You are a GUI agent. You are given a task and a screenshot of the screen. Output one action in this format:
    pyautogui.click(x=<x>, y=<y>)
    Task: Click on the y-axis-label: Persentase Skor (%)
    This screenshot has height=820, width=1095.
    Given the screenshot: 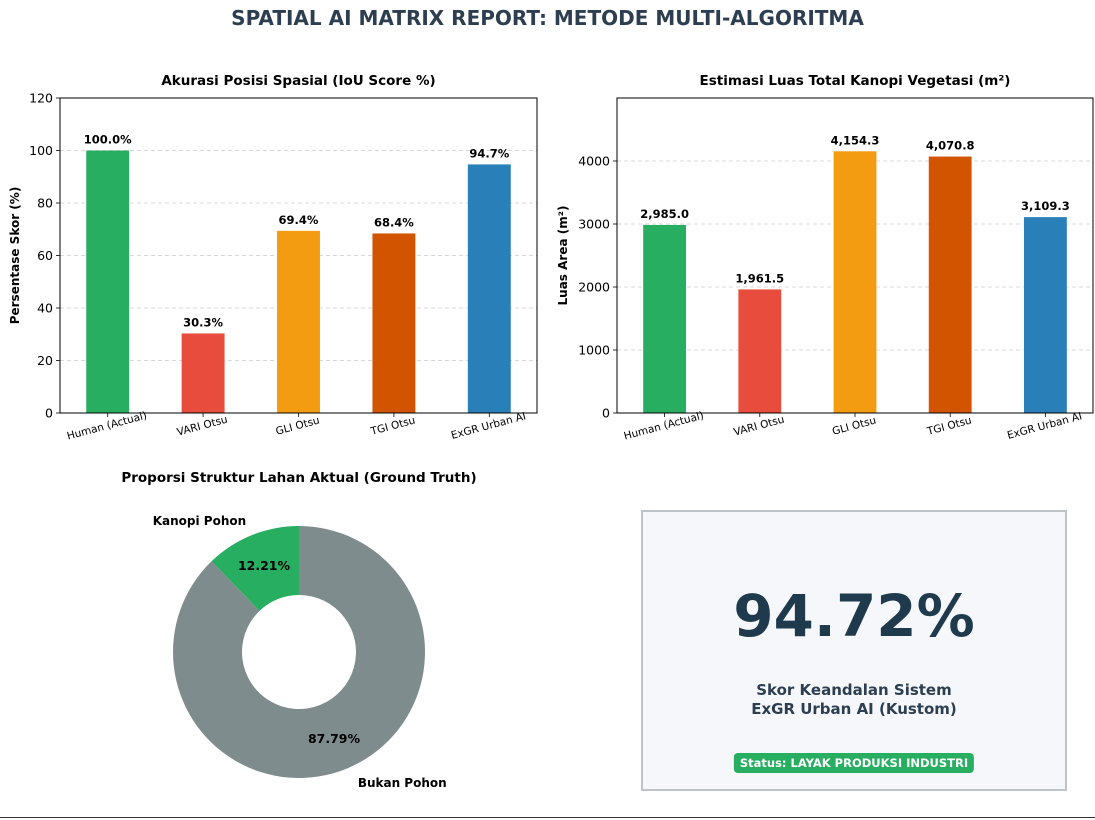 What is the action you would take?
    pyautogui.click(x=15, y=256)
    